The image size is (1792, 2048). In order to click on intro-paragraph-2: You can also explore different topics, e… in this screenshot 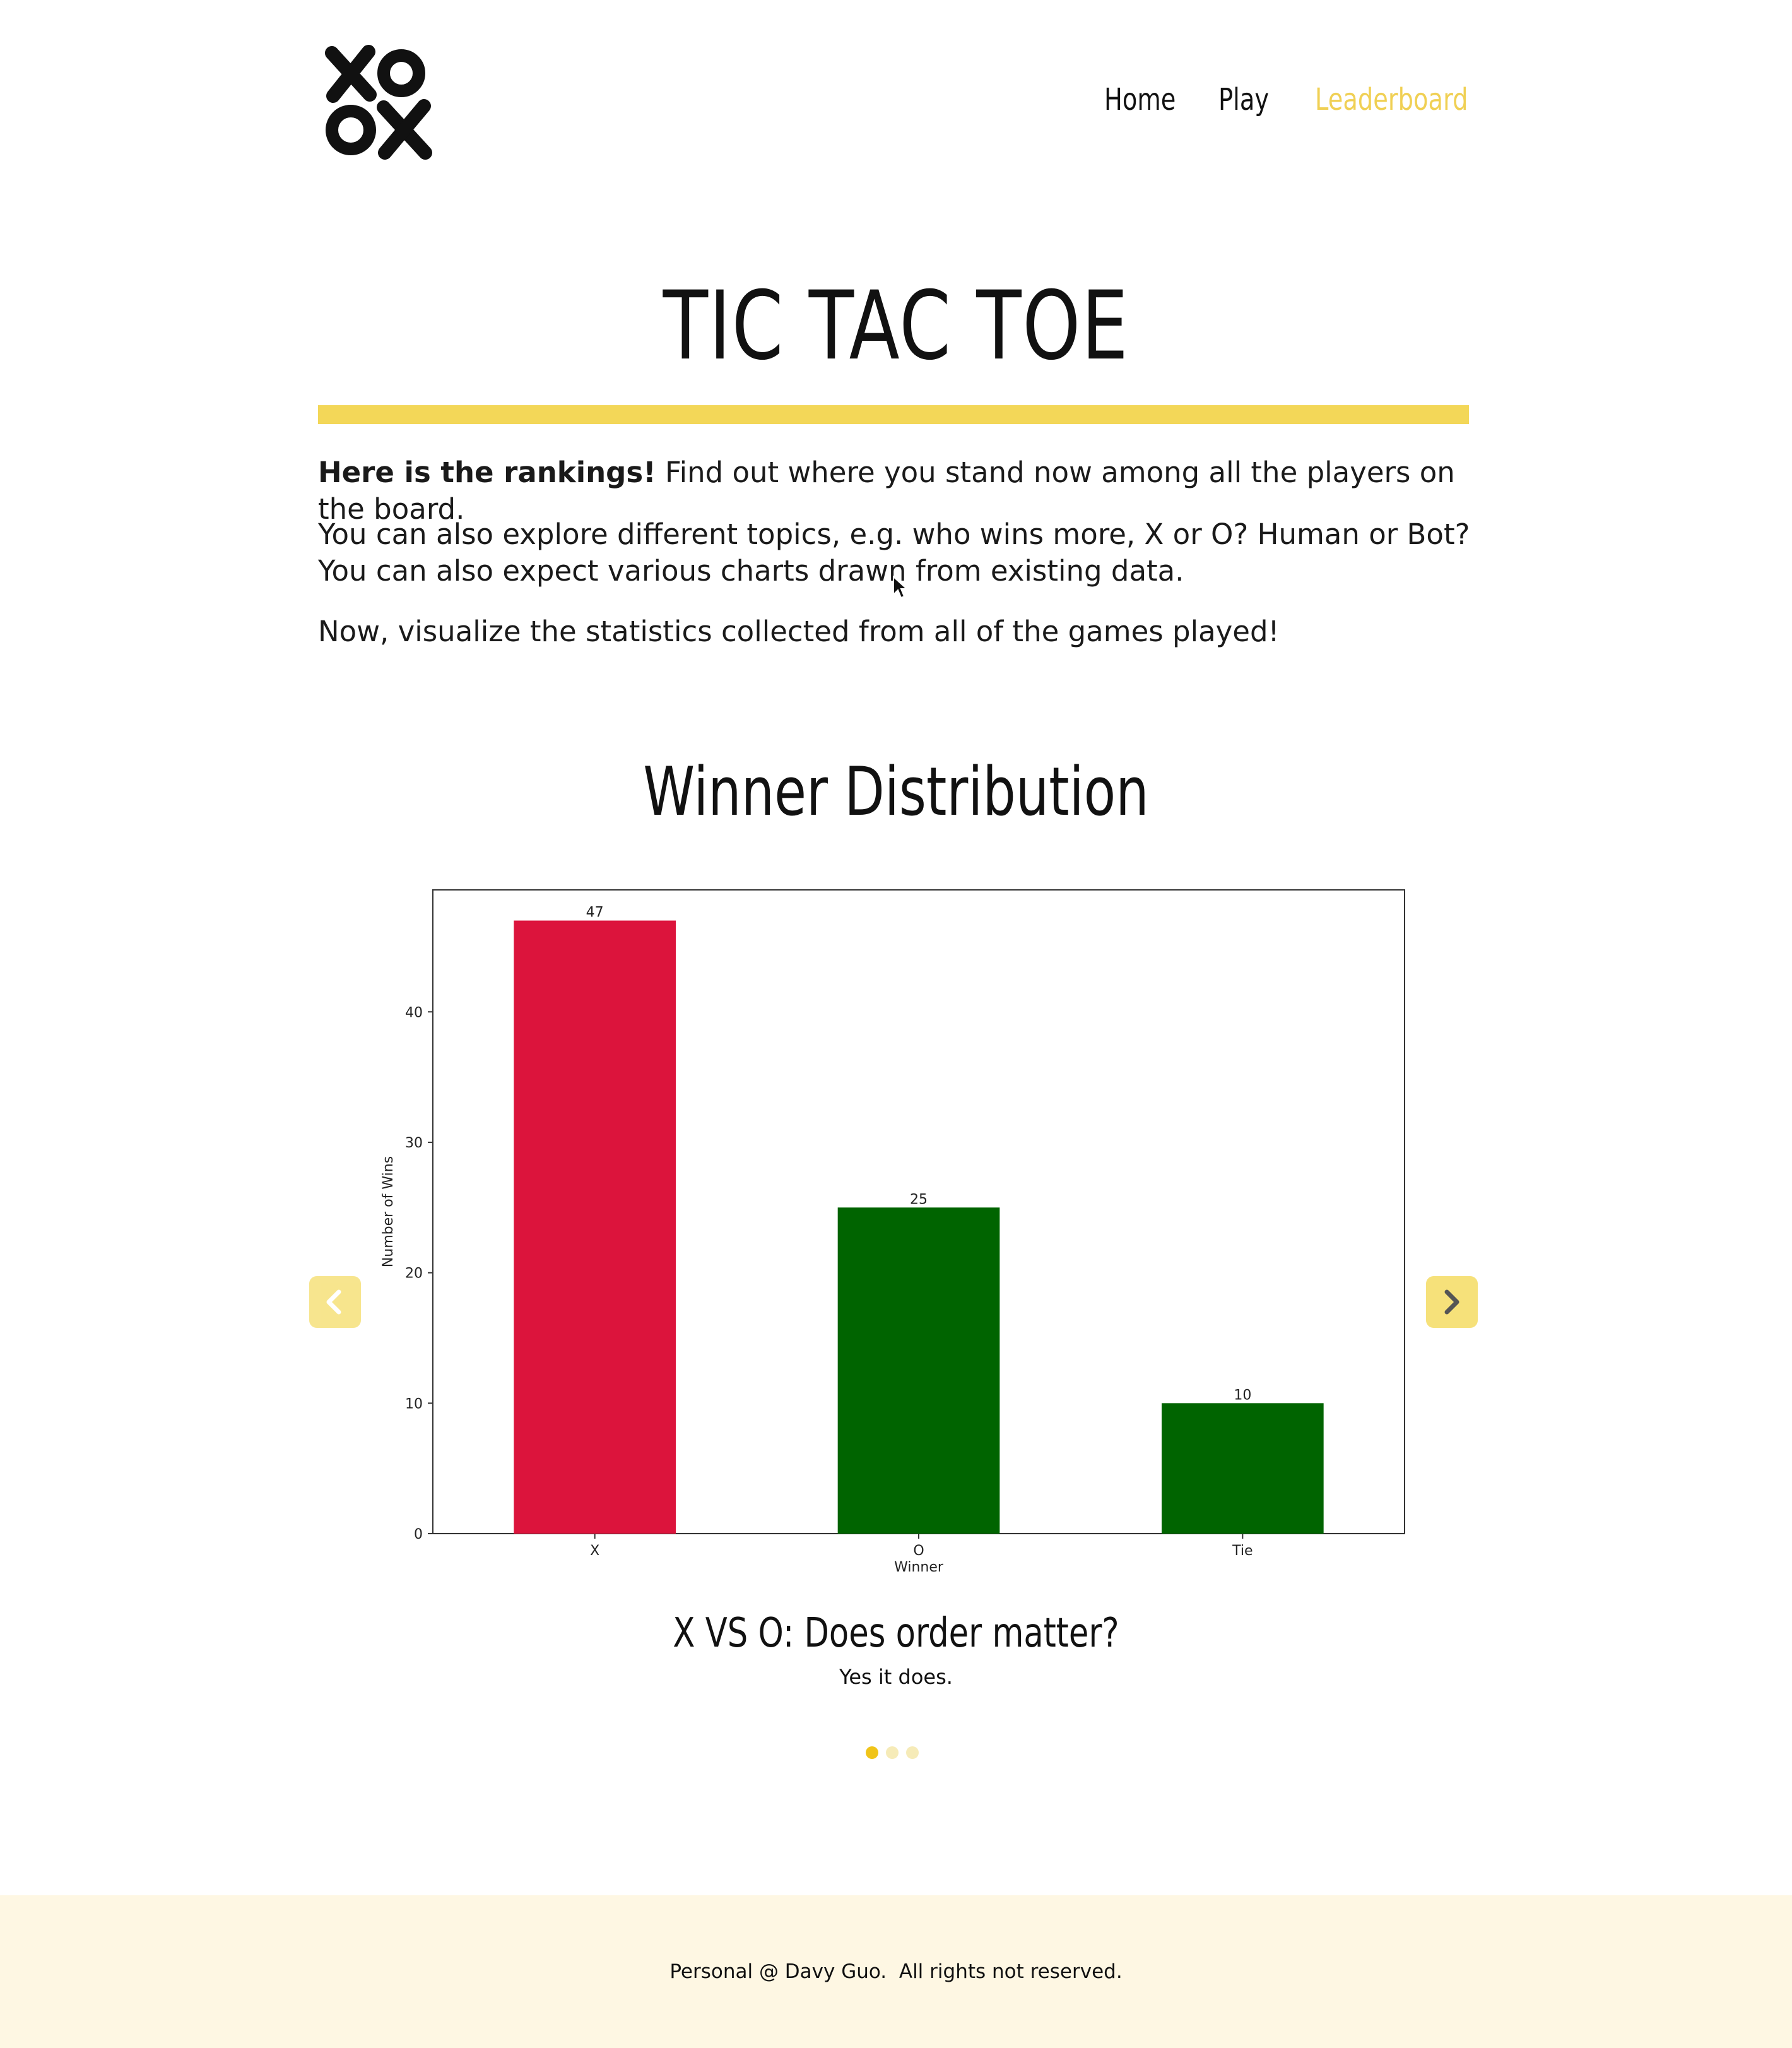, I will do `click(894, 553)`.